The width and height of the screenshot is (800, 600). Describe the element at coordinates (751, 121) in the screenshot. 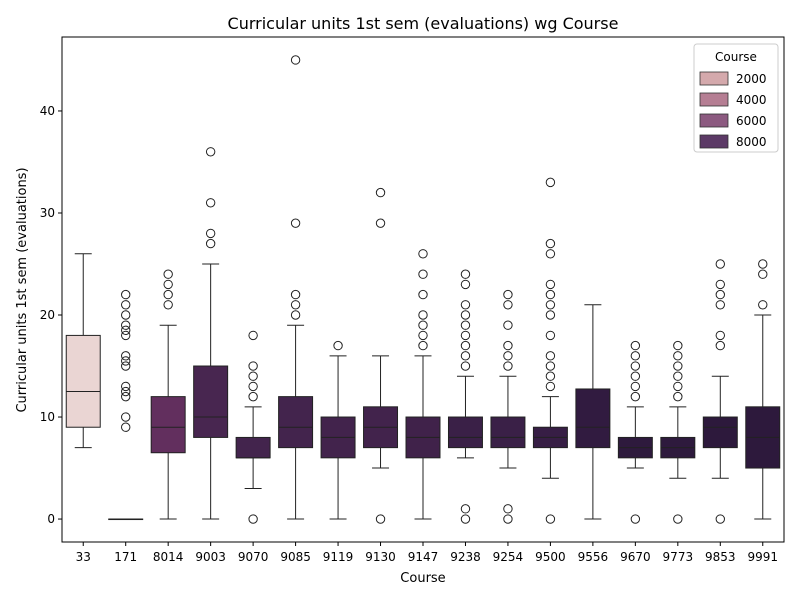

I see `legend-label: 6000` at that location.